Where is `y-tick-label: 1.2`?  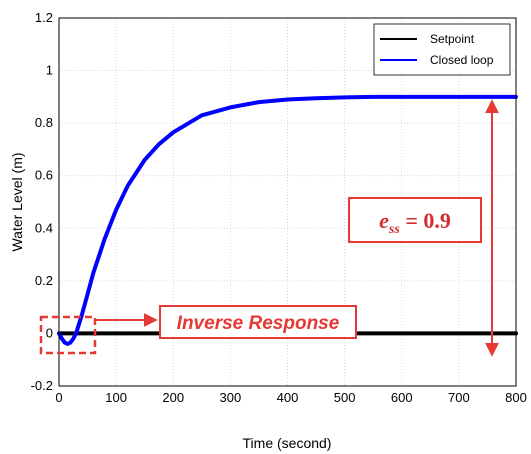 y-tick-label: 1.2 is located at coordinates (44, 17).